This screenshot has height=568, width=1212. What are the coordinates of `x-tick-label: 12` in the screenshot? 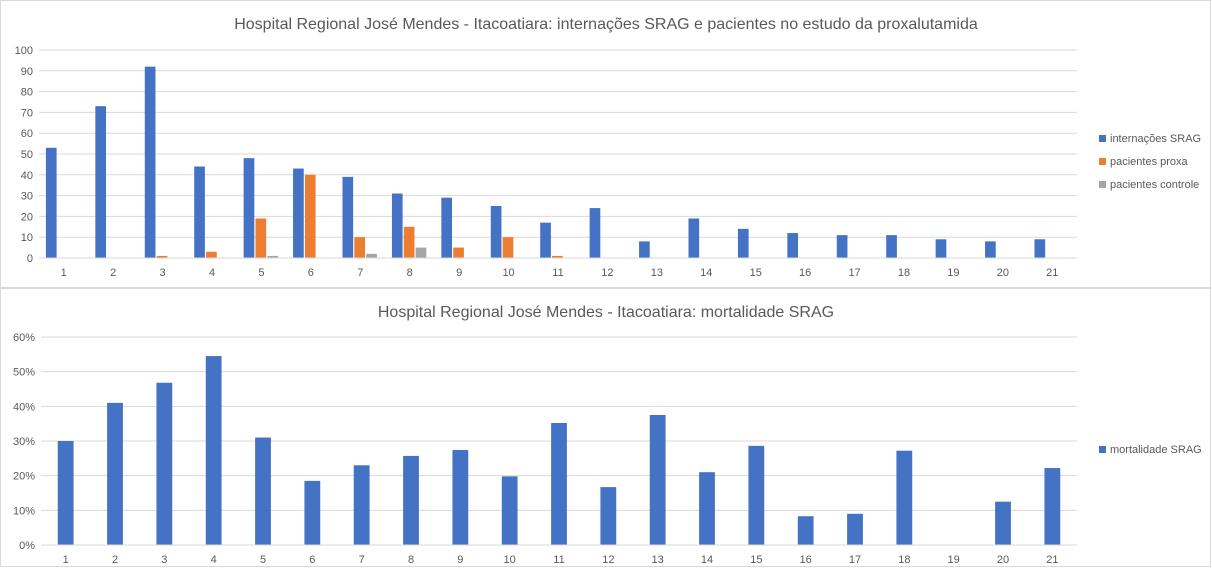 It's located at (607, 273).